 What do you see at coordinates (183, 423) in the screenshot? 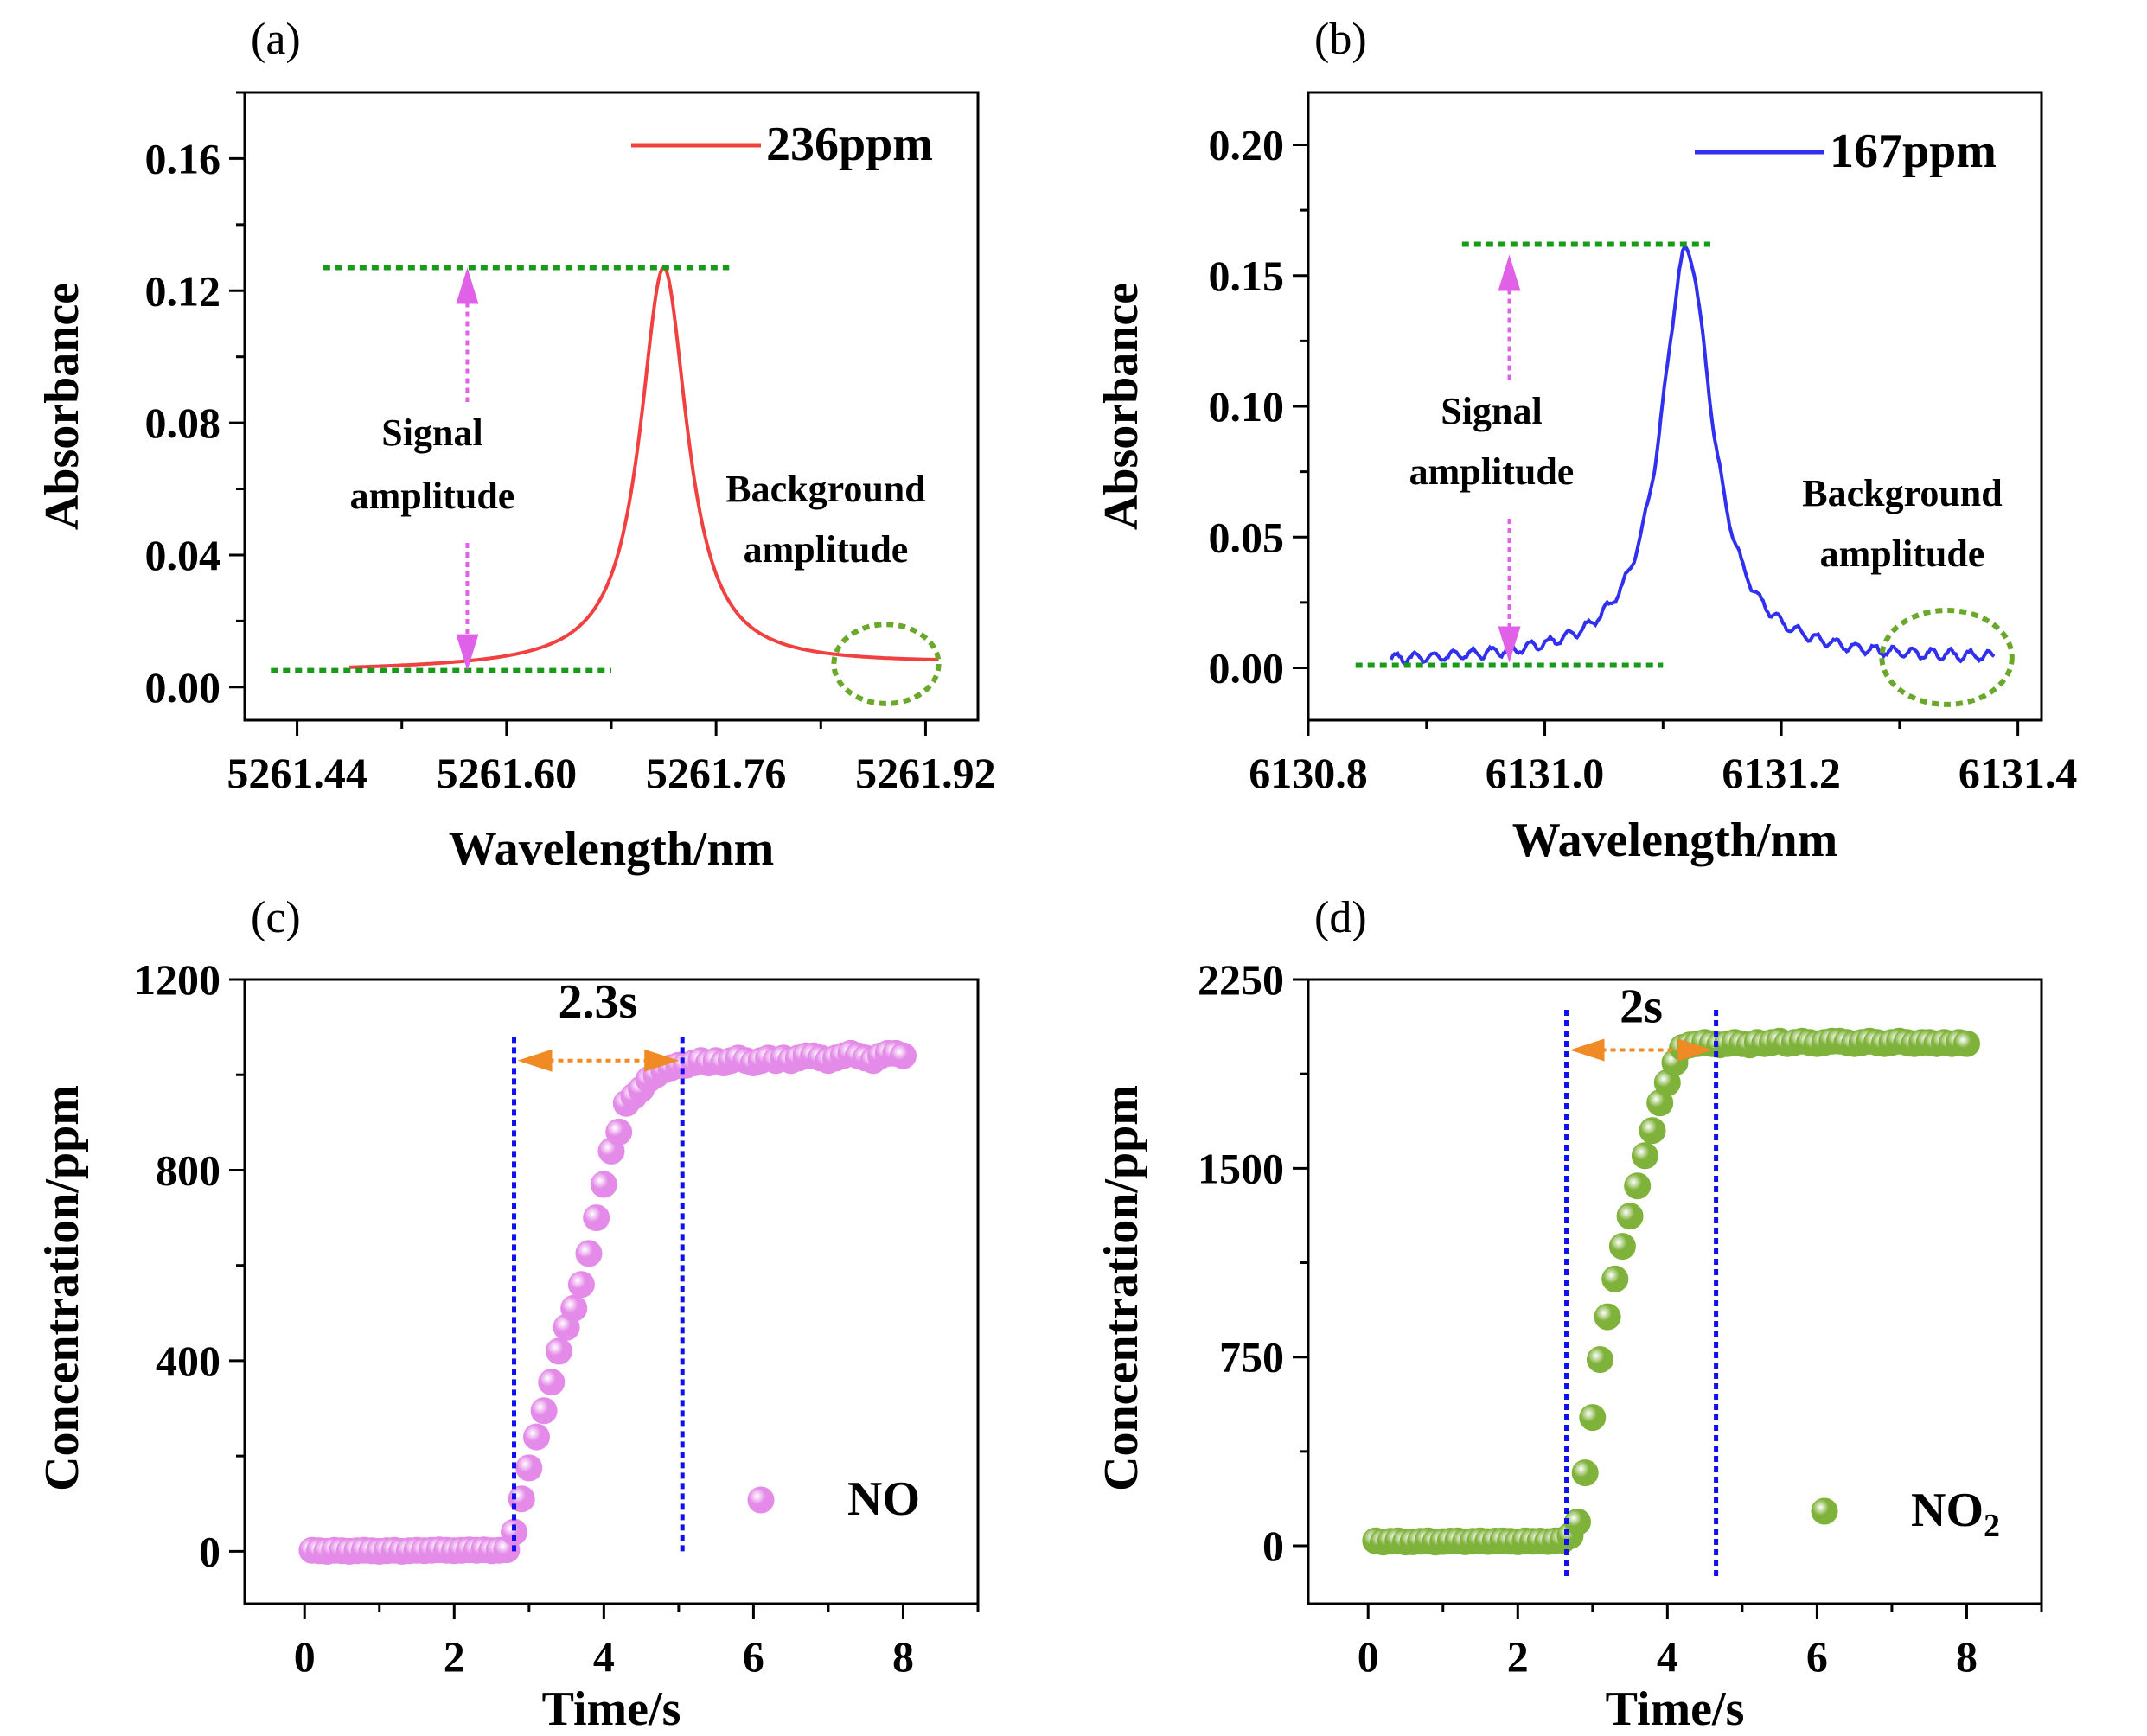
I see `y-tick-label: 0.08` at bounding box center [183, 423].